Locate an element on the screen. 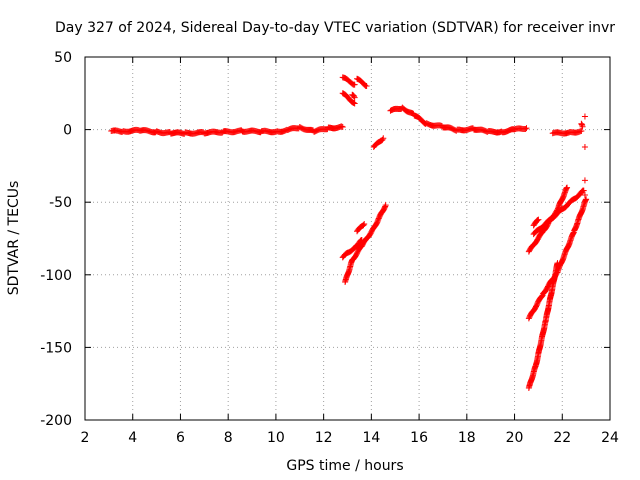 The height and width of the screenshot is (480, 640). x-tick-label: 18 is located at coordinates (467, 438).